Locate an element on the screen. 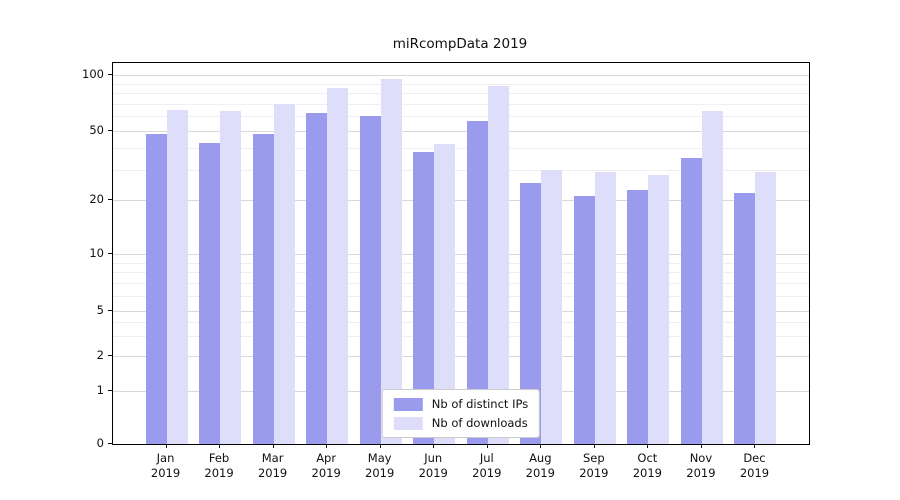  bar-distinct-ips-sep is located at coordinates (584, 320).